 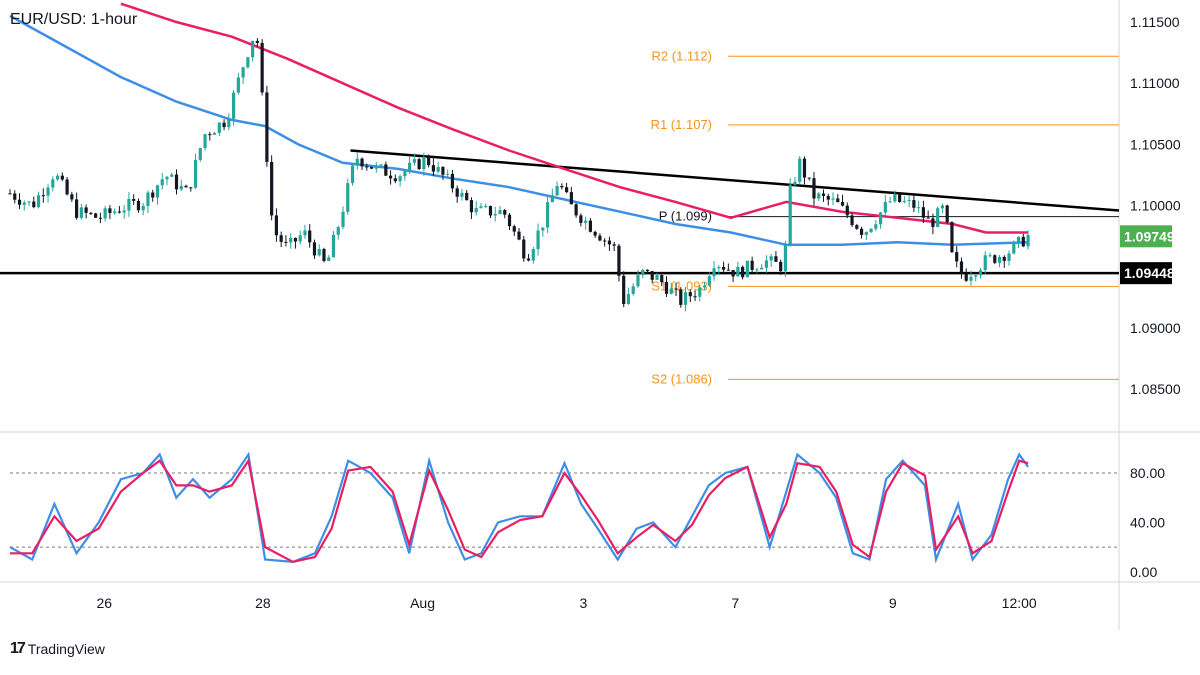 What do you see at coordinates (1147, 473) in the screenshot?
I see `stoch-tick-label: 80.00` at bounding box center [1147, 473].